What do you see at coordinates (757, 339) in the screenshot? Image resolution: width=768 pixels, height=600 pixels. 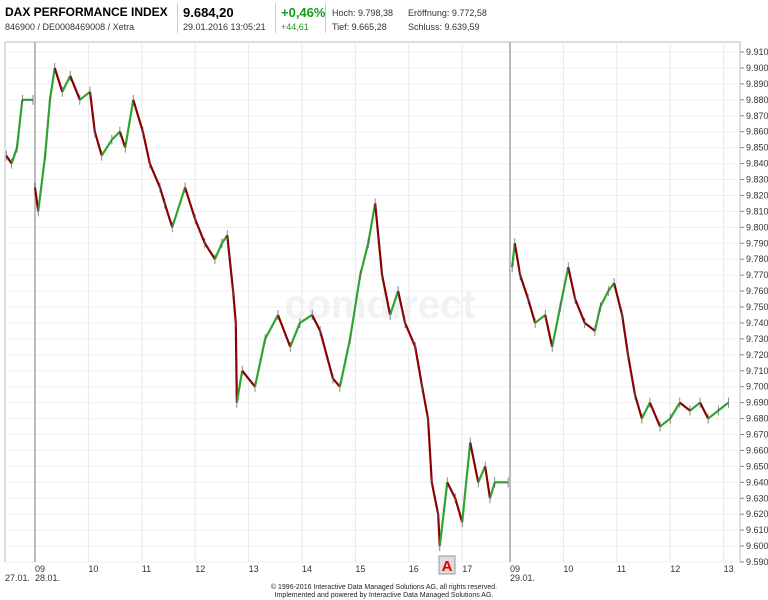 I see `y-tick-label: 9.730` at bounding box center [757, 339].